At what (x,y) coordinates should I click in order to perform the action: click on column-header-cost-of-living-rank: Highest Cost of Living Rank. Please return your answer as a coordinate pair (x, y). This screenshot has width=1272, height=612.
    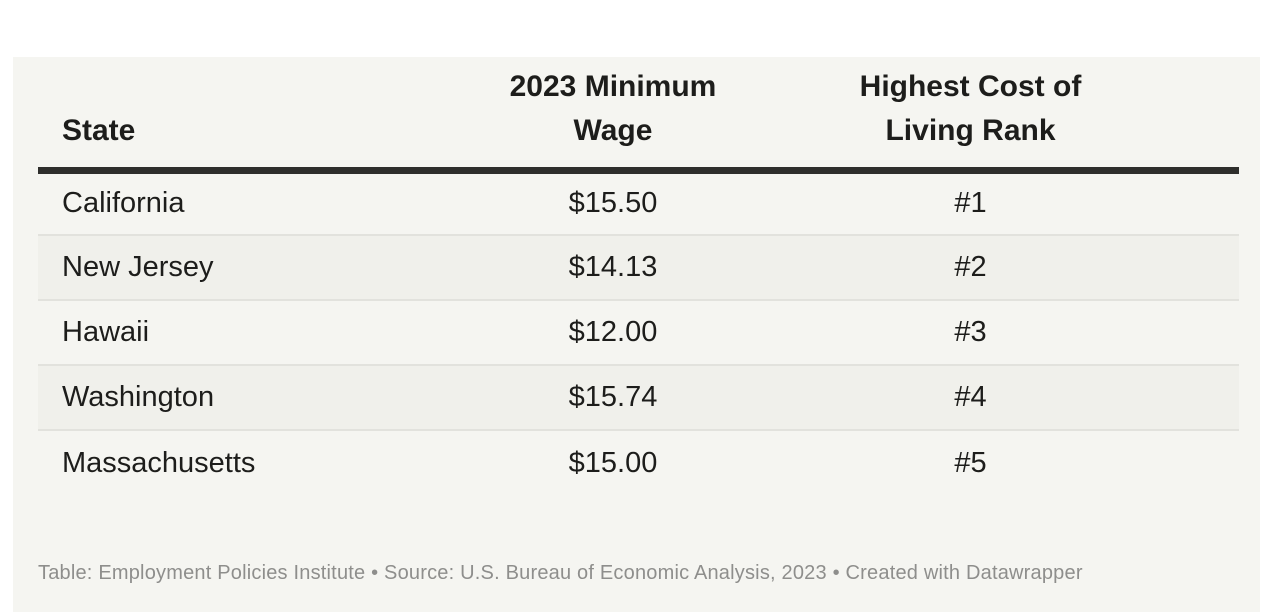
    Looking at the image, I should click on (1033, 115).